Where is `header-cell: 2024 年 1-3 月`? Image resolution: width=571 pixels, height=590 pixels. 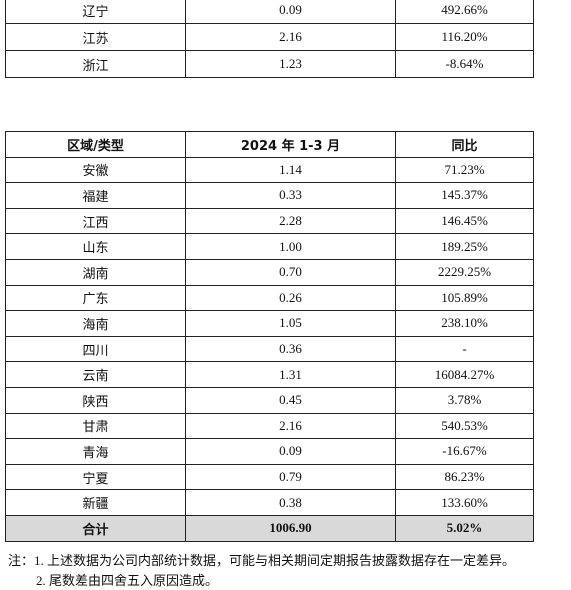 header-cell: 2024 年 1-3 月 is located at coordinates (290, 144).